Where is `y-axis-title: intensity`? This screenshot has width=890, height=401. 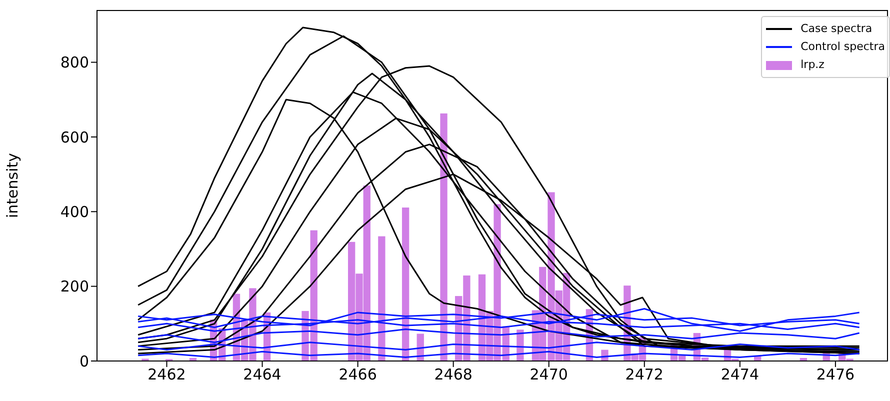
y-axis-title: intensity is located at coordinates (12, 185).